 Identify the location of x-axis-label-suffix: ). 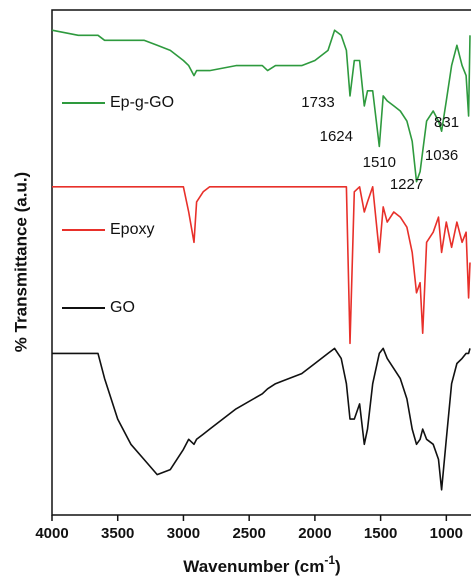
(338, 566).